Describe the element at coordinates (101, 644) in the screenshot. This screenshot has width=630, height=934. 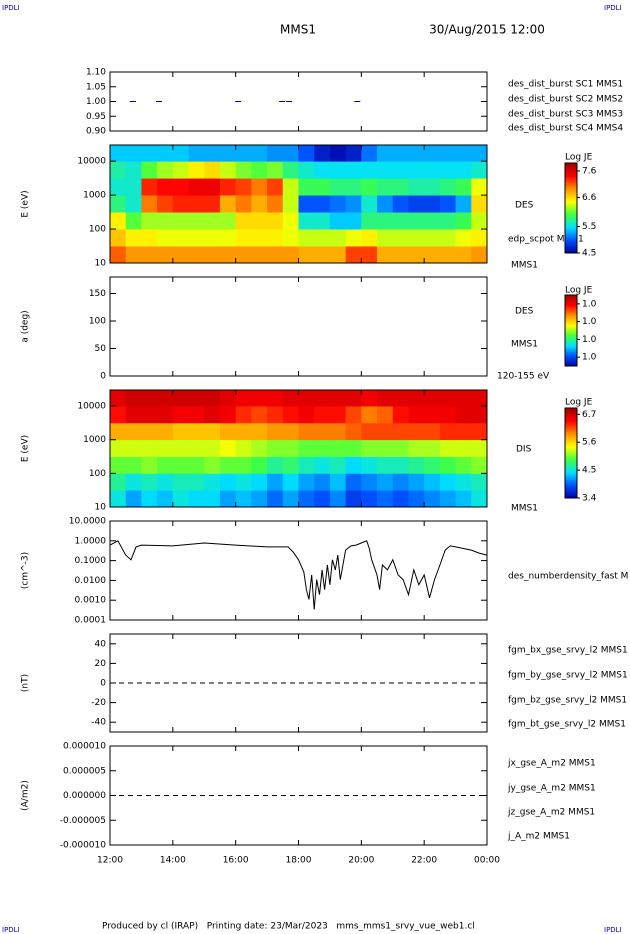
I see `y-tick-label: 40` at that location.